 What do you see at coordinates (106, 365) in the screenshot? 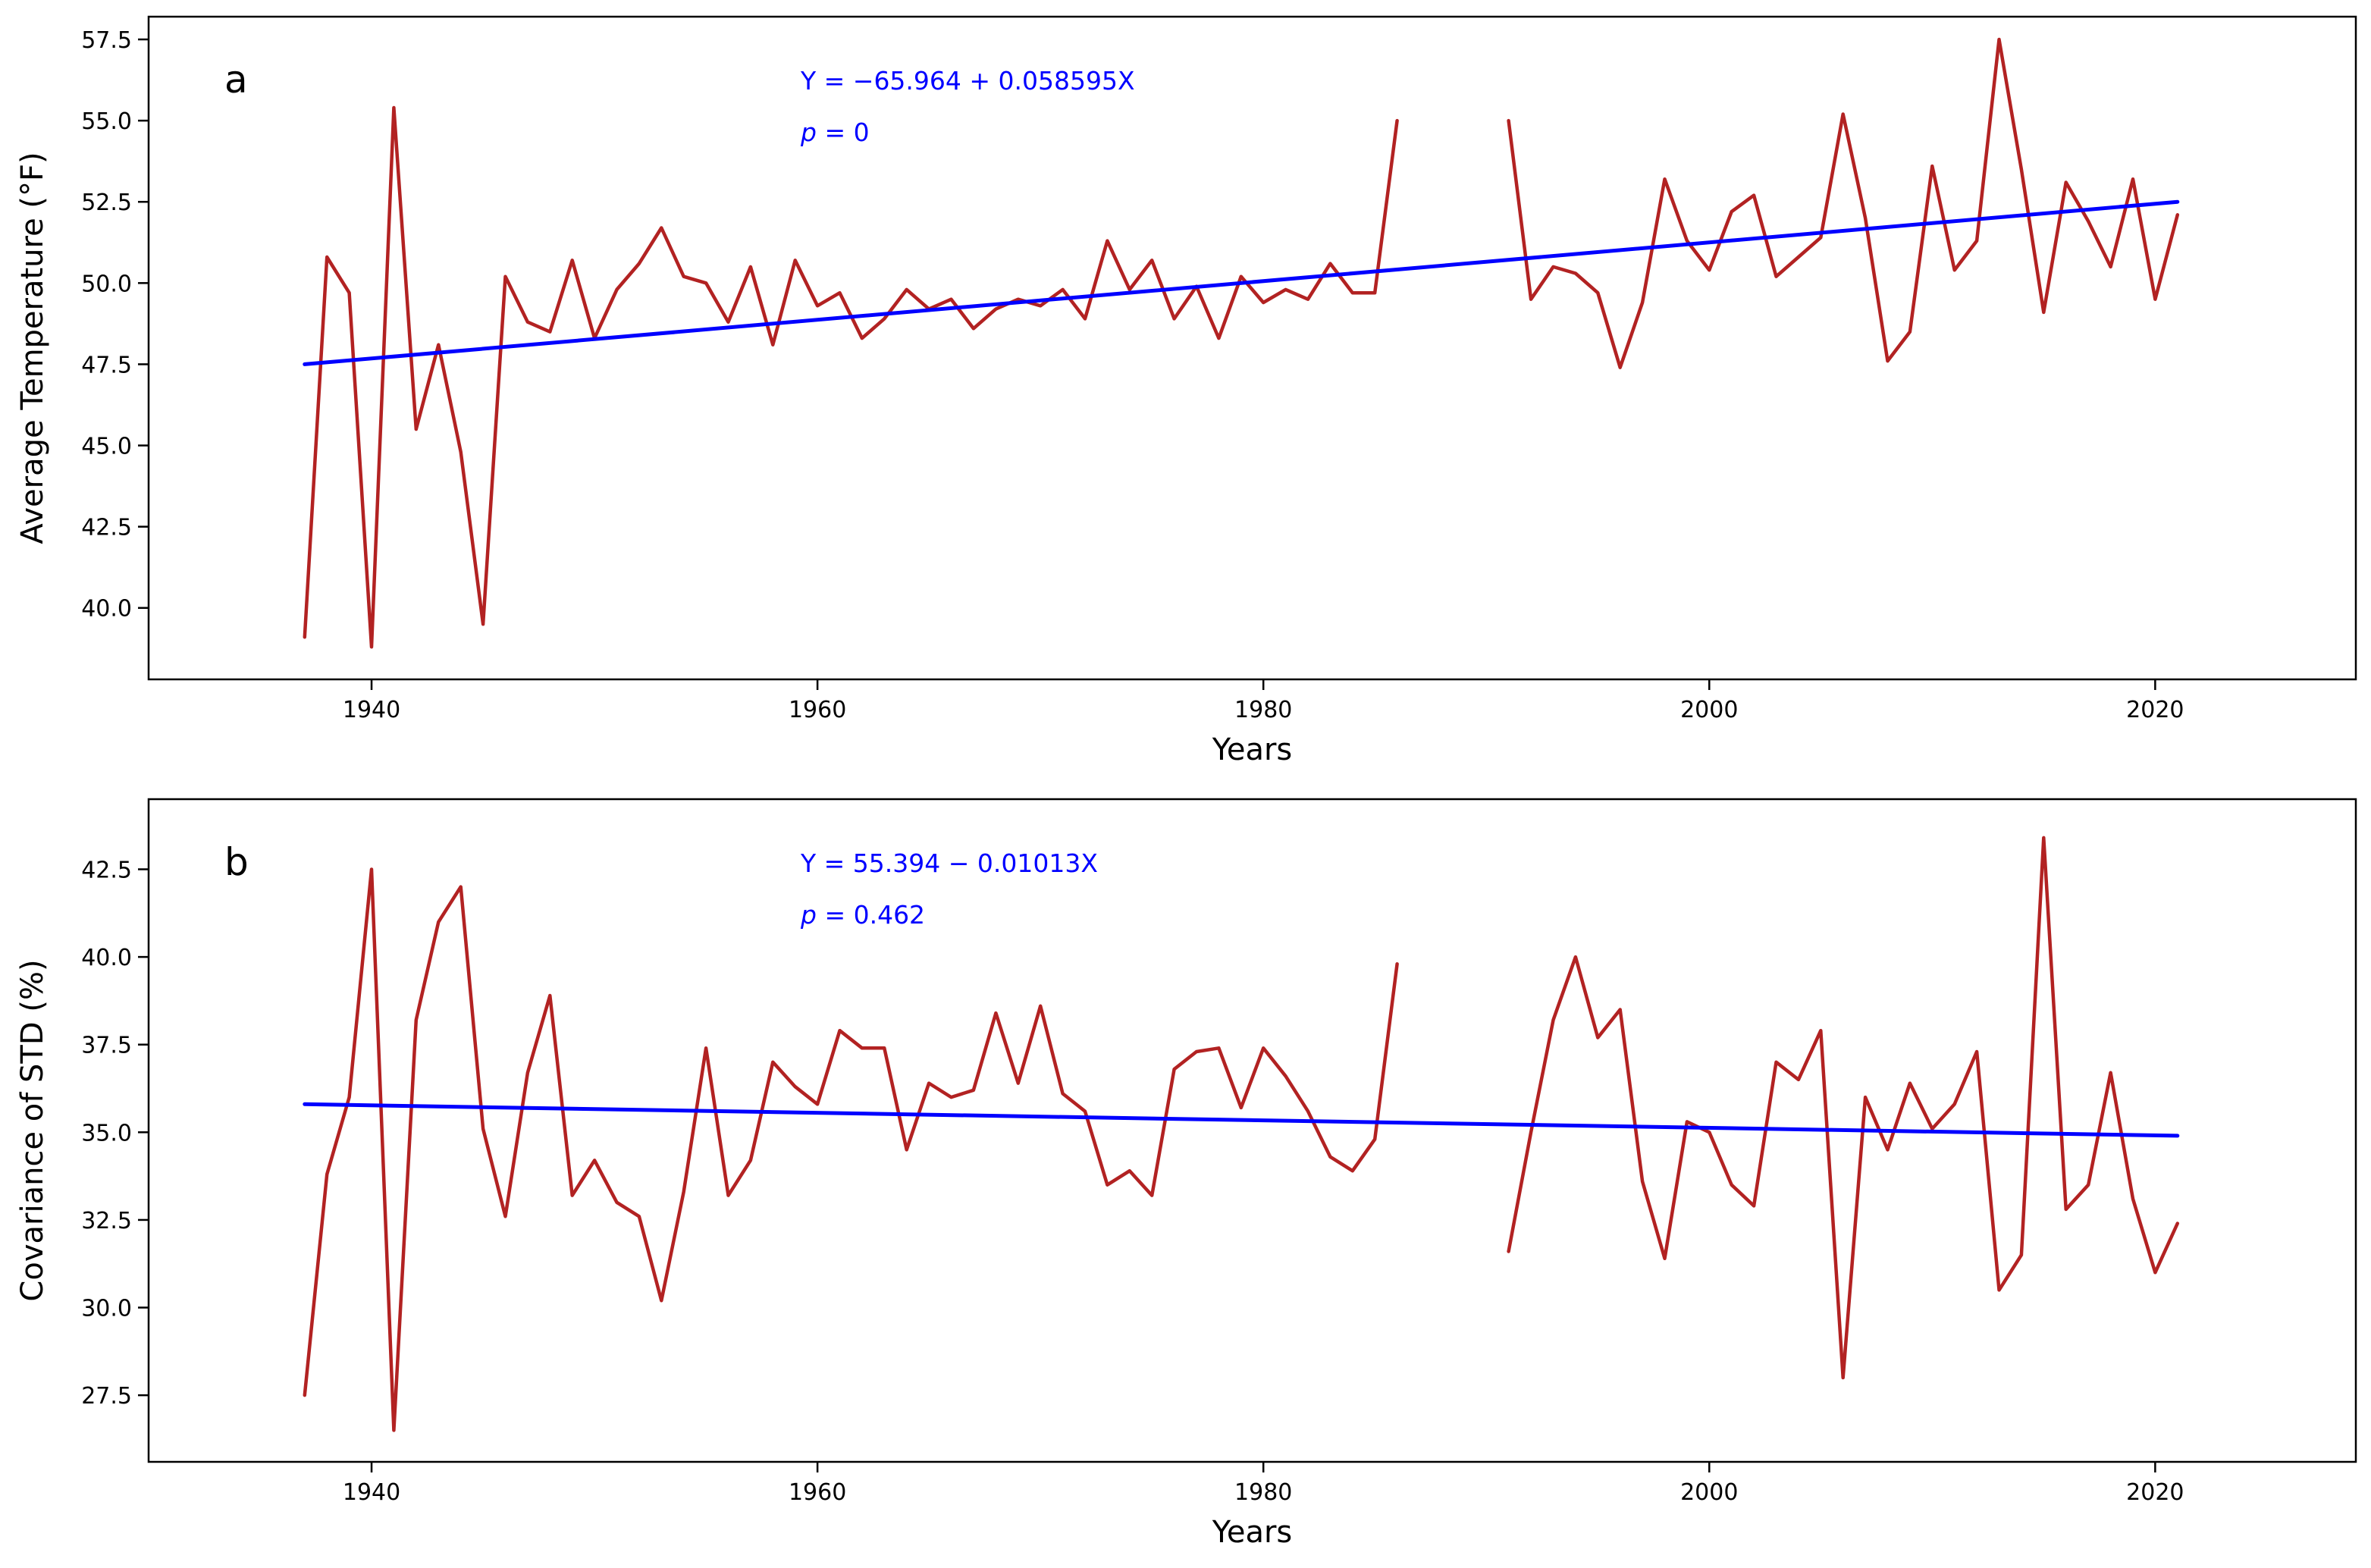
I see `y-tick-label: 47.5` at bounding box center [106, 365].